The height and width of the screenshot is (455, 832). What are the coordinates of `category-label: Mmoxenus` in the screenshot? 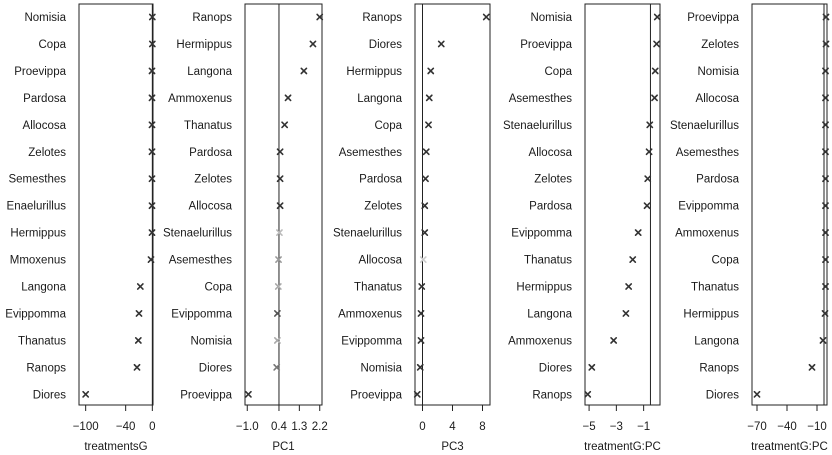 It's located at (38, 261).